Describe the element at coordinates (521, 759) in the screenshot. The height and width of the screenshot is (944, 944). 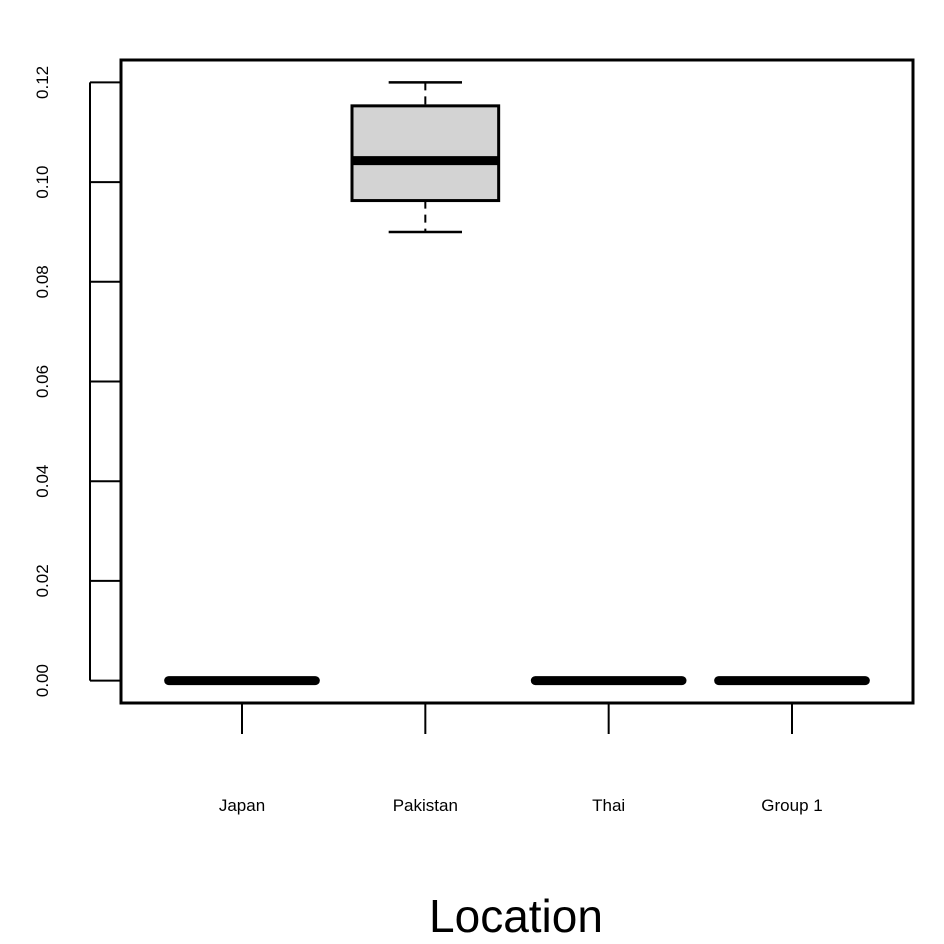
I see `x-axis: Japan Pakistan Thai Group 1` at that location.